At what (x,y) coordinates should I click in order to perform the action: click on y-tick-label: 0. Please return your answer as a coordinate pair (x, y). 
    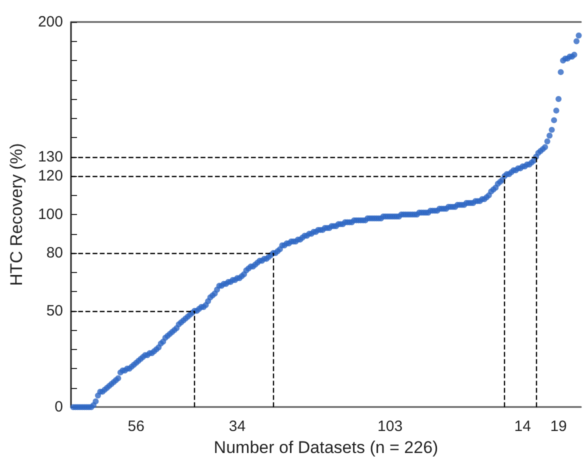
    Looking at the image, I should click on (58, 407).